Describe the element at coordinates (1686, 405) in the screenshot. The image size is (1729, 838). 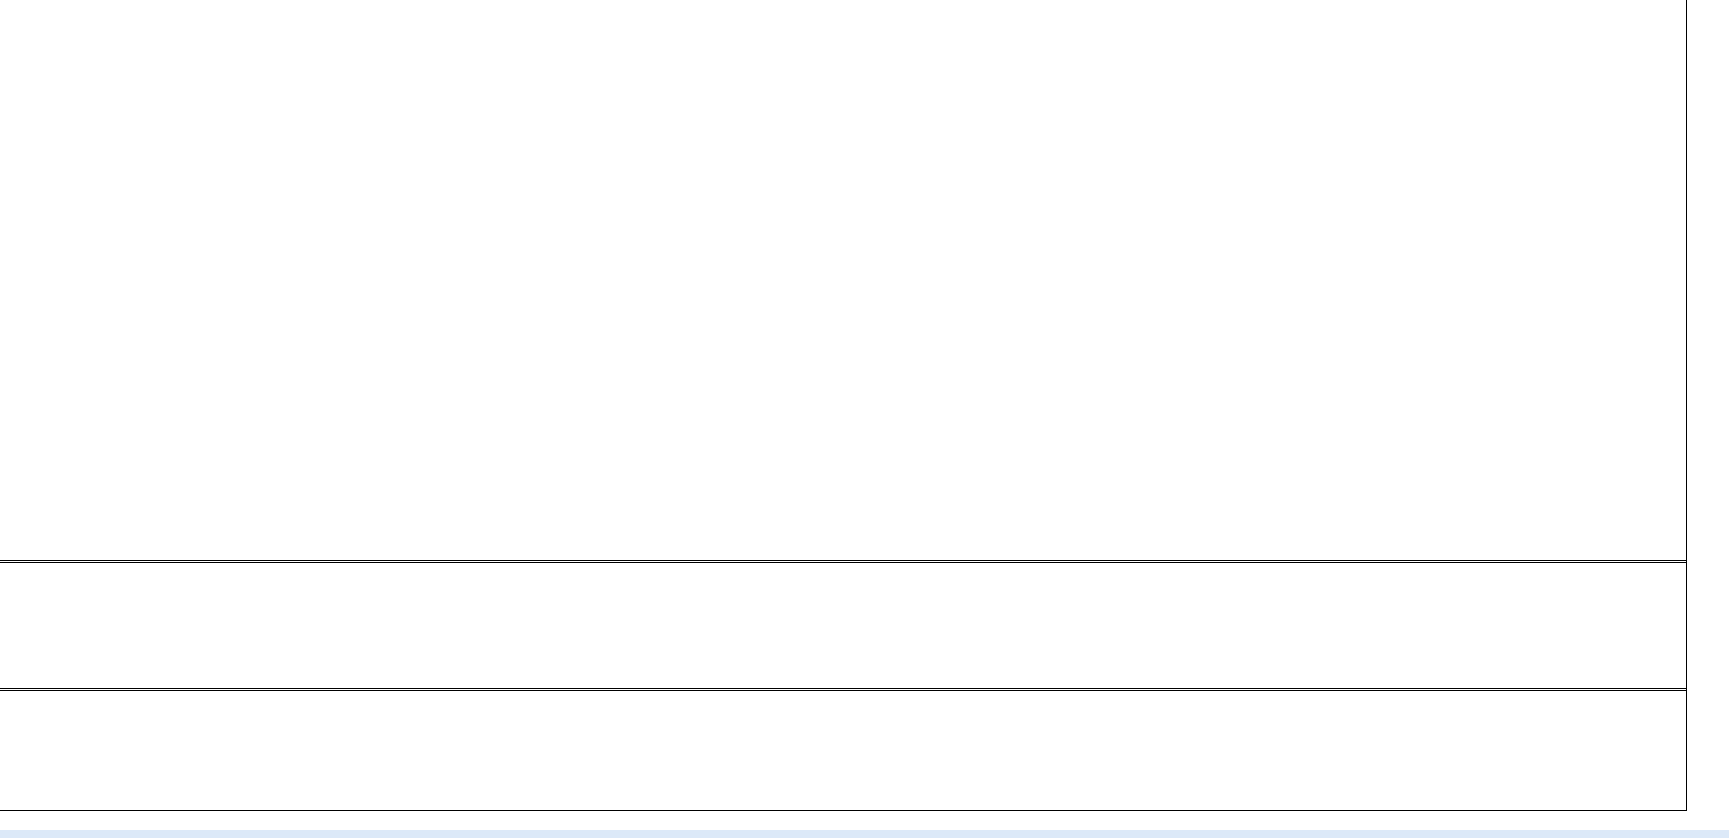
I see `price-axis-border` at that location.